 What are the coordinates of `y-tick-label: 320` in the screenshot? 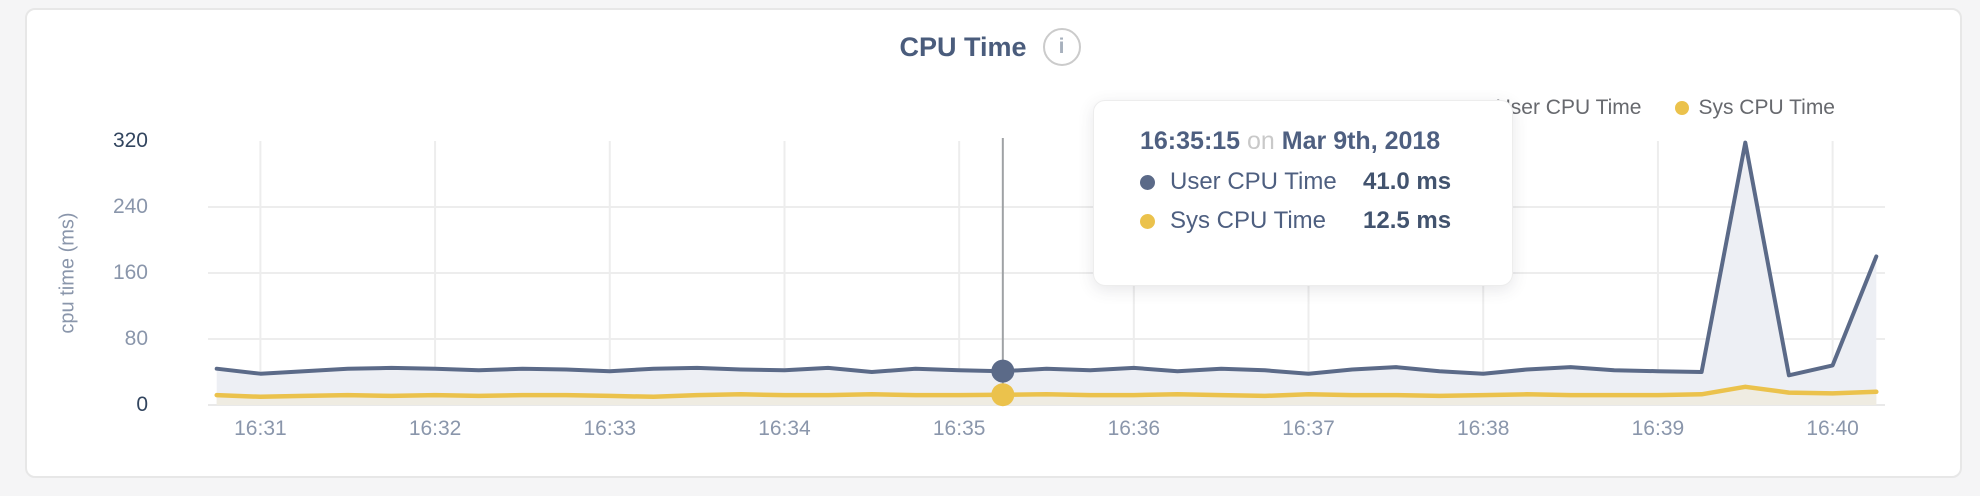 It's located at (130, 140).